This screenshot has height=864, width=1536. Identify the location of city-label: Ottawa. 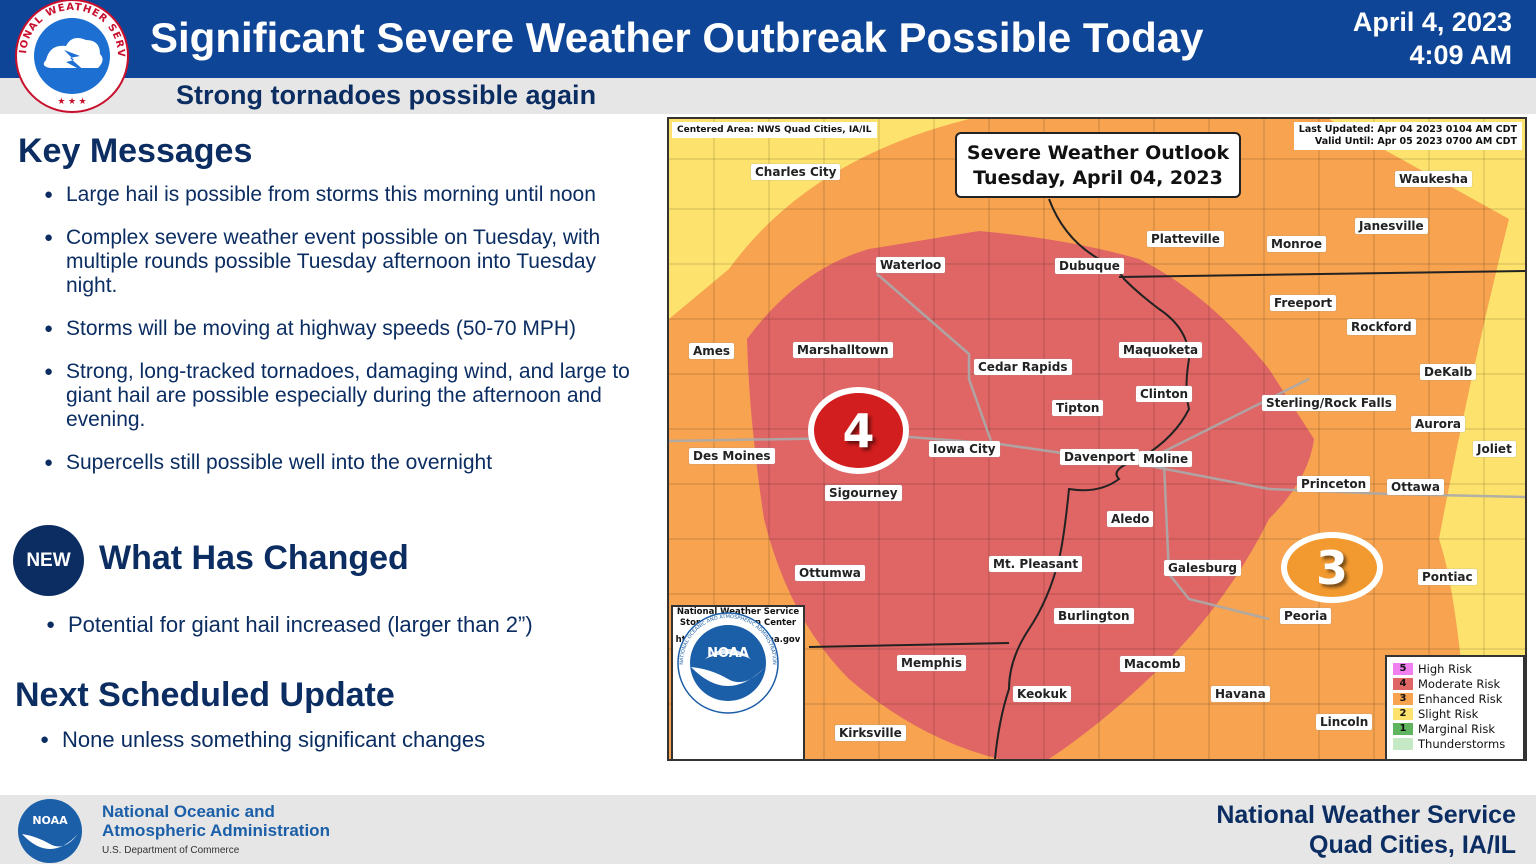
(1415, 487).